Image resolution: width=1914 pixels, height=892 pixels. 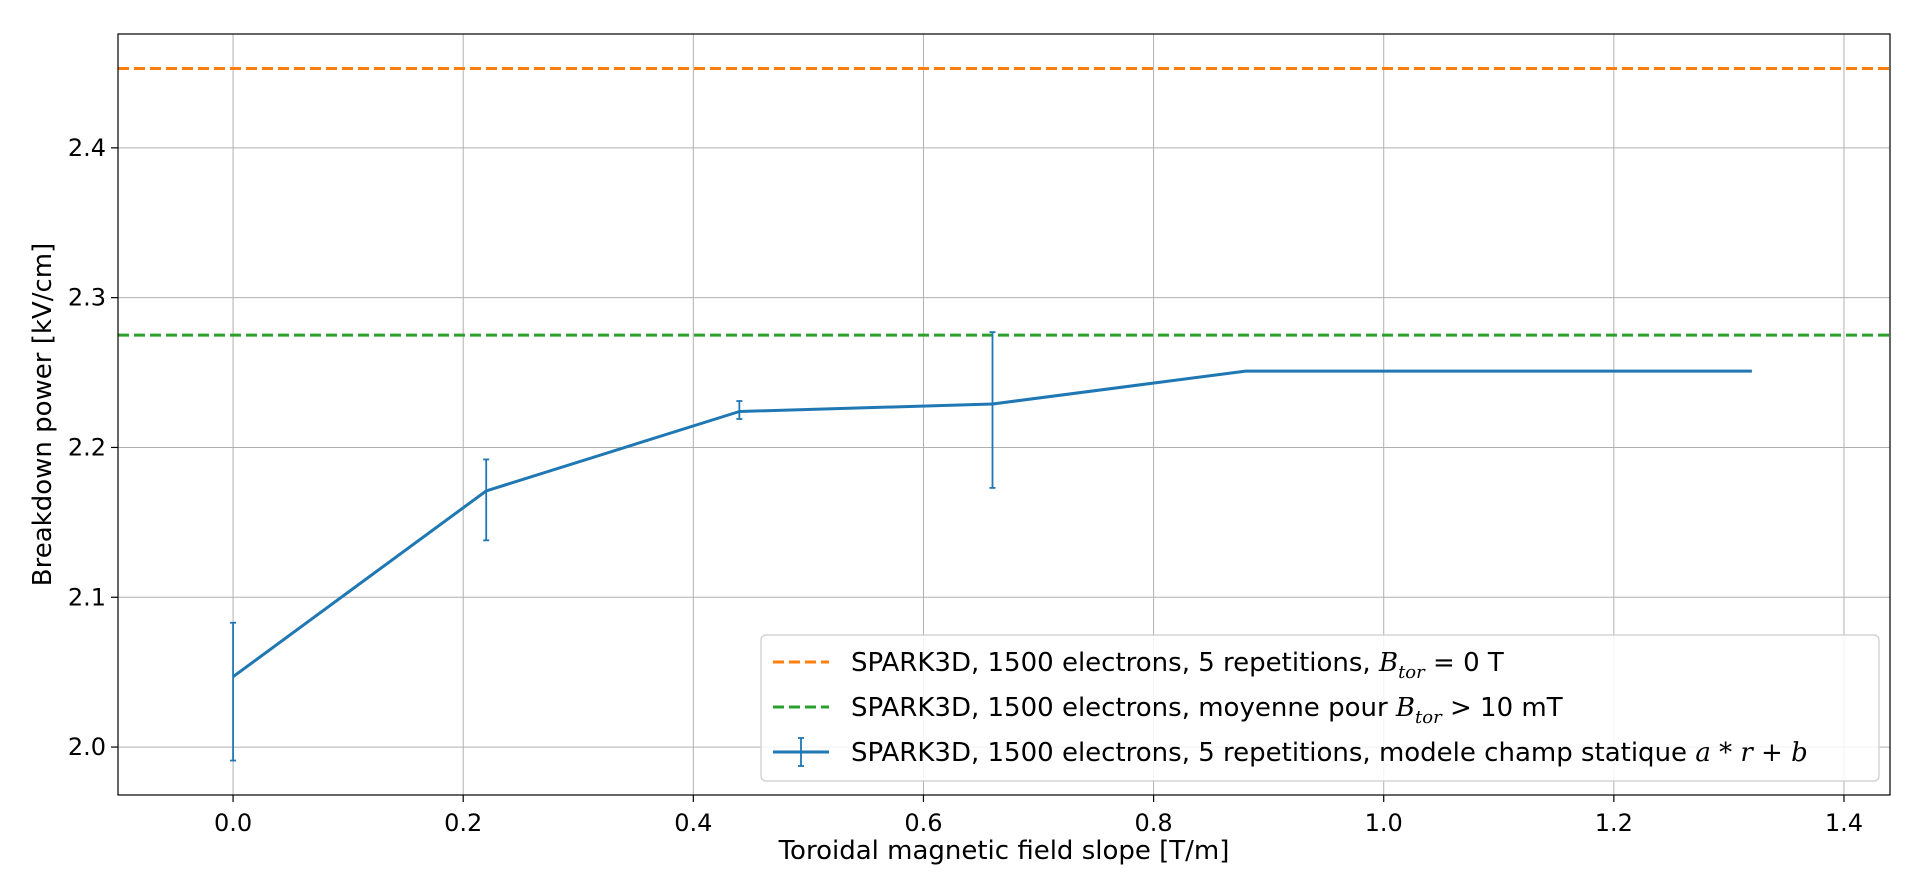 I want to click on x-tick-label: 0.4, so click(x=693, y=823).